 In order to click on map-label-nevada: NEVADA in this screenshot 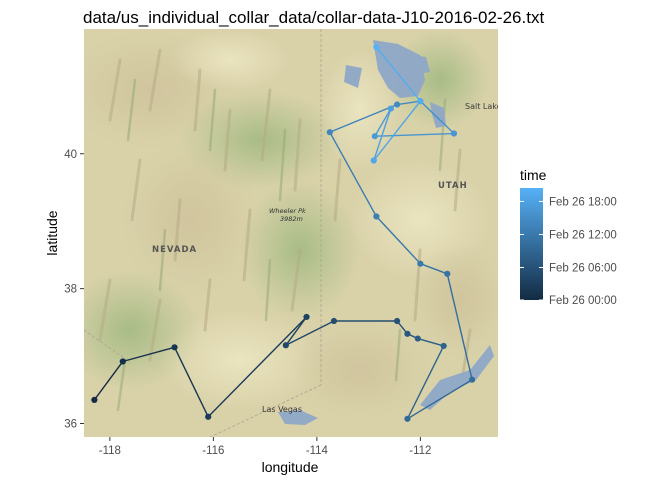, I will do `click(174, 250)`.